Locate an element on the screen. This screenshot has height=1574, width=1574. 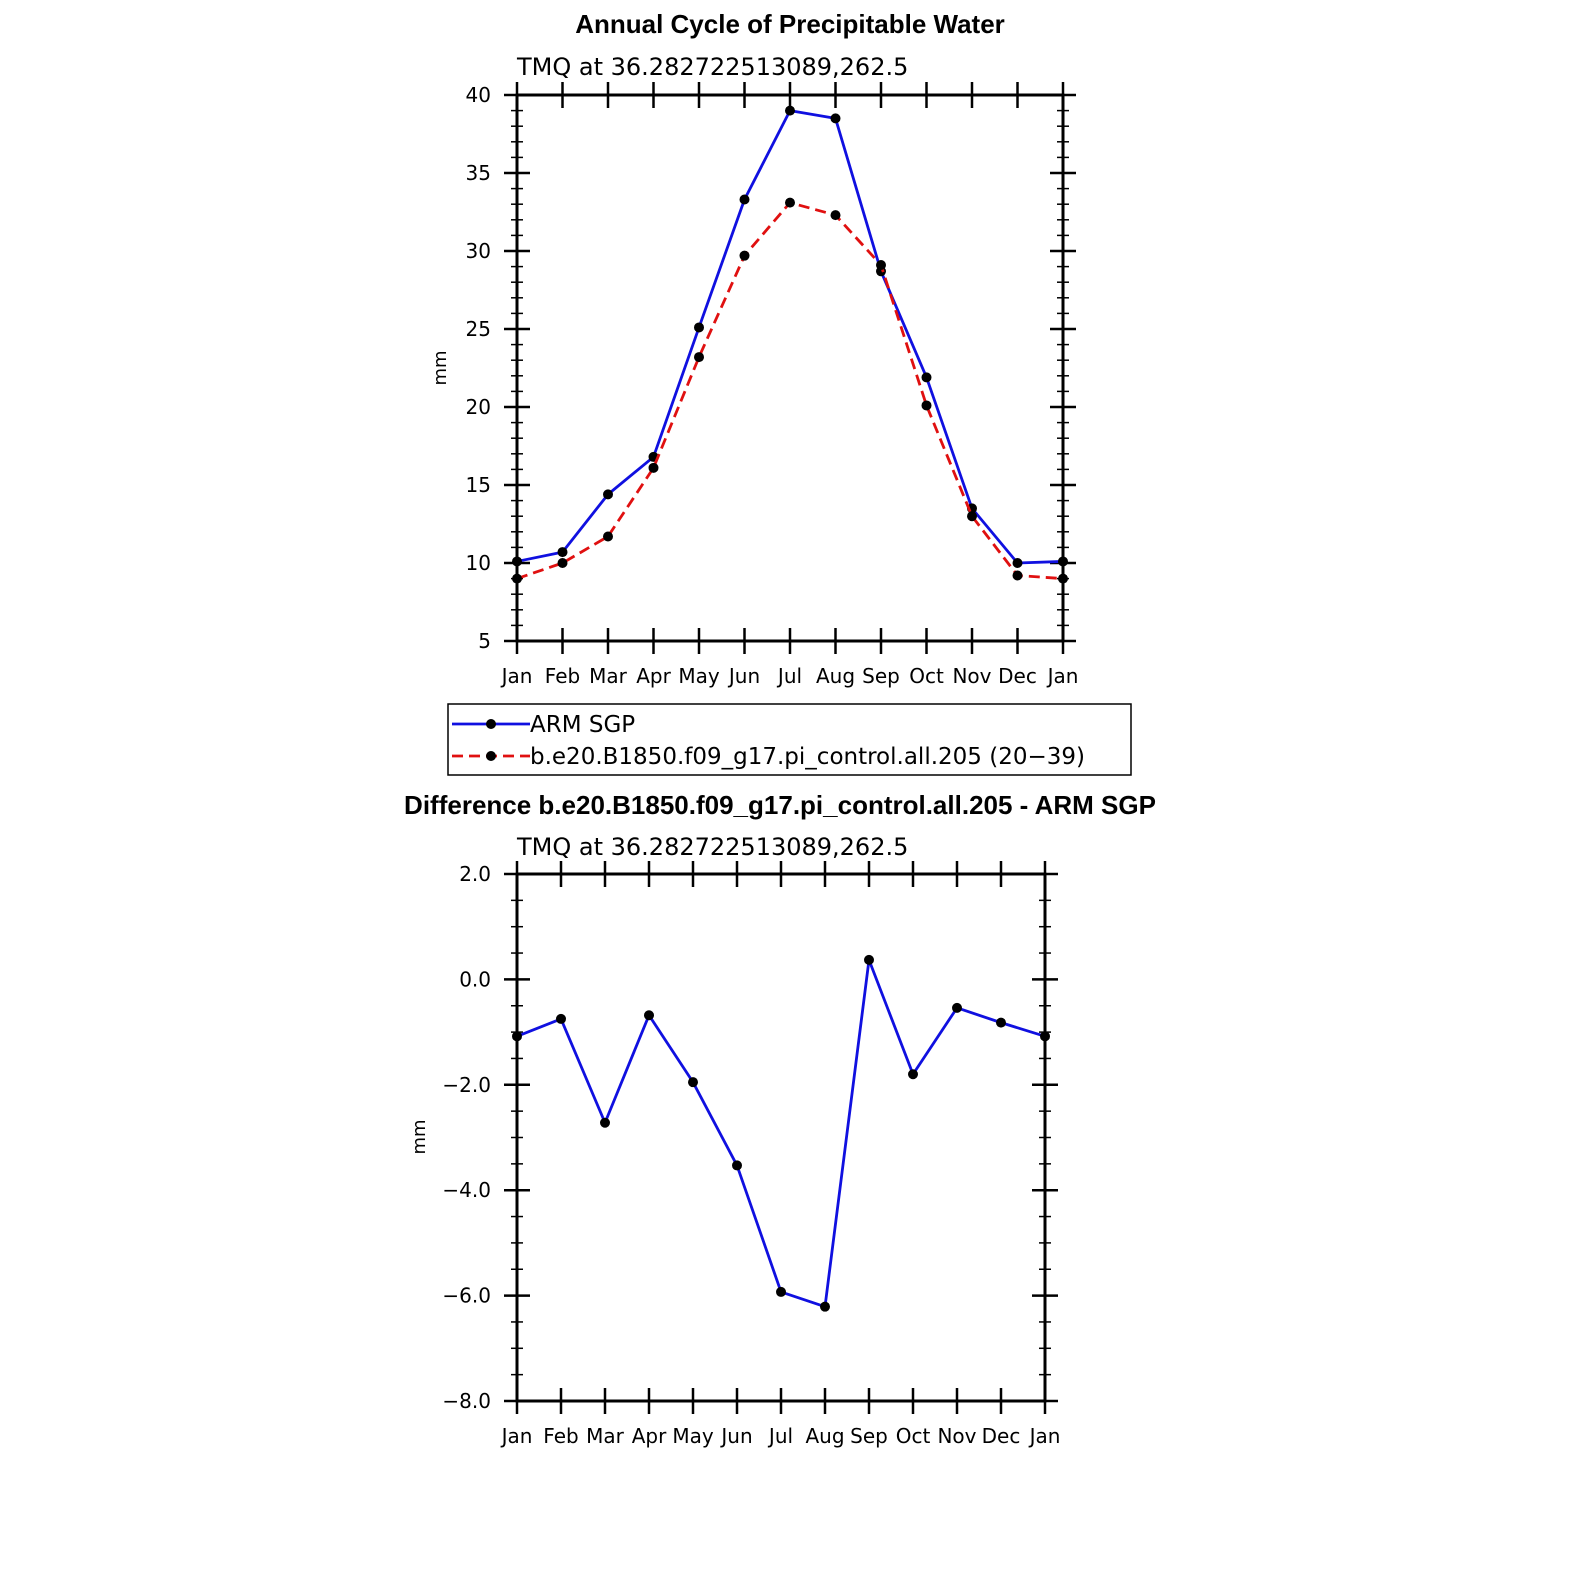
y-tick-label: −6.0 is located at coordinates (466, 1296).